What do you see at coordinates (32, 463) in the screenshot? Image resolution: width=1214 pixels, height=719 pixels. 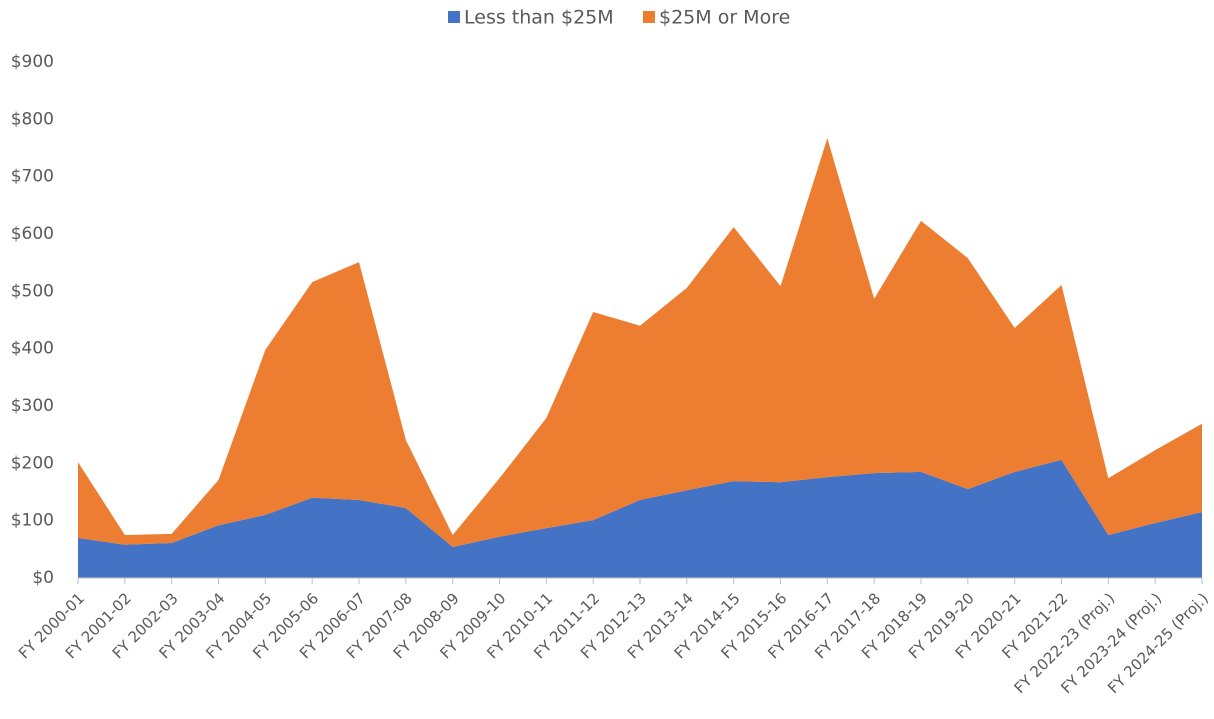 I see `y-tick-label: $200` at bounding box center [32, 463].